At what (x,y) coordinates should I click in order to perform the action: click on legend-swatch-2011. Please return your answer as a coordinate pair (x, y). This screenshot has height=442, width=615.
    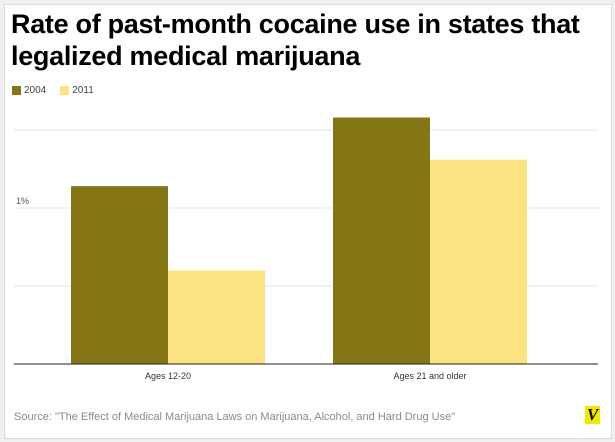
    Looking at the image, I should click on (65, 90).